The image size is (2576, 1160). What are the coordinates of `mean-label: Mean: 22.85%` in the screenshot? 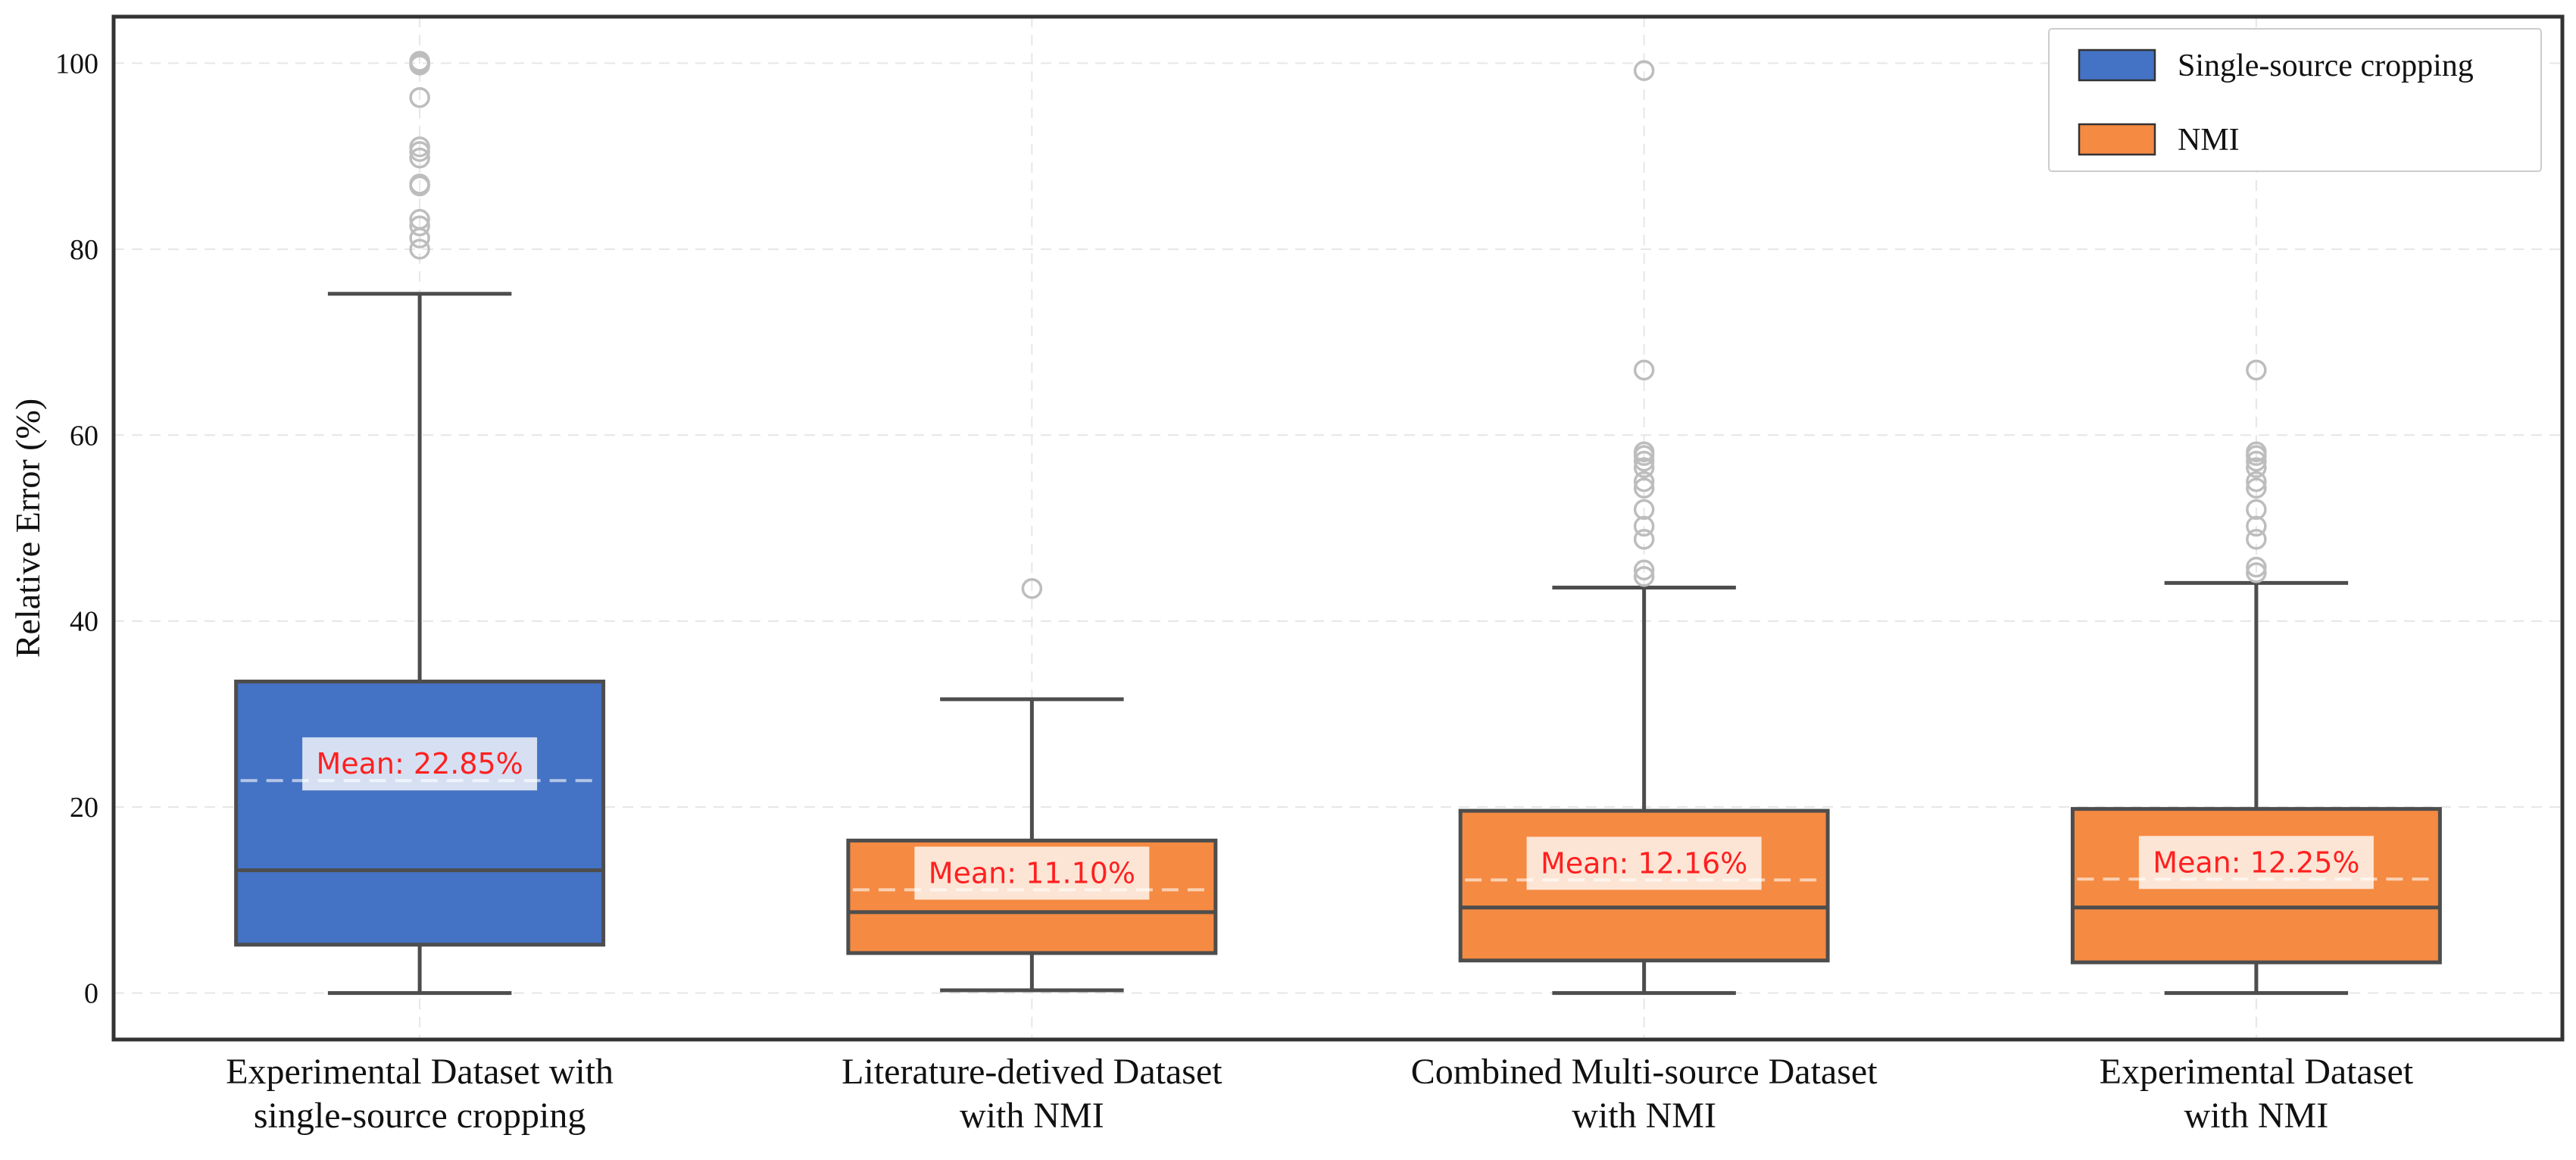 It's located at (420, 763).